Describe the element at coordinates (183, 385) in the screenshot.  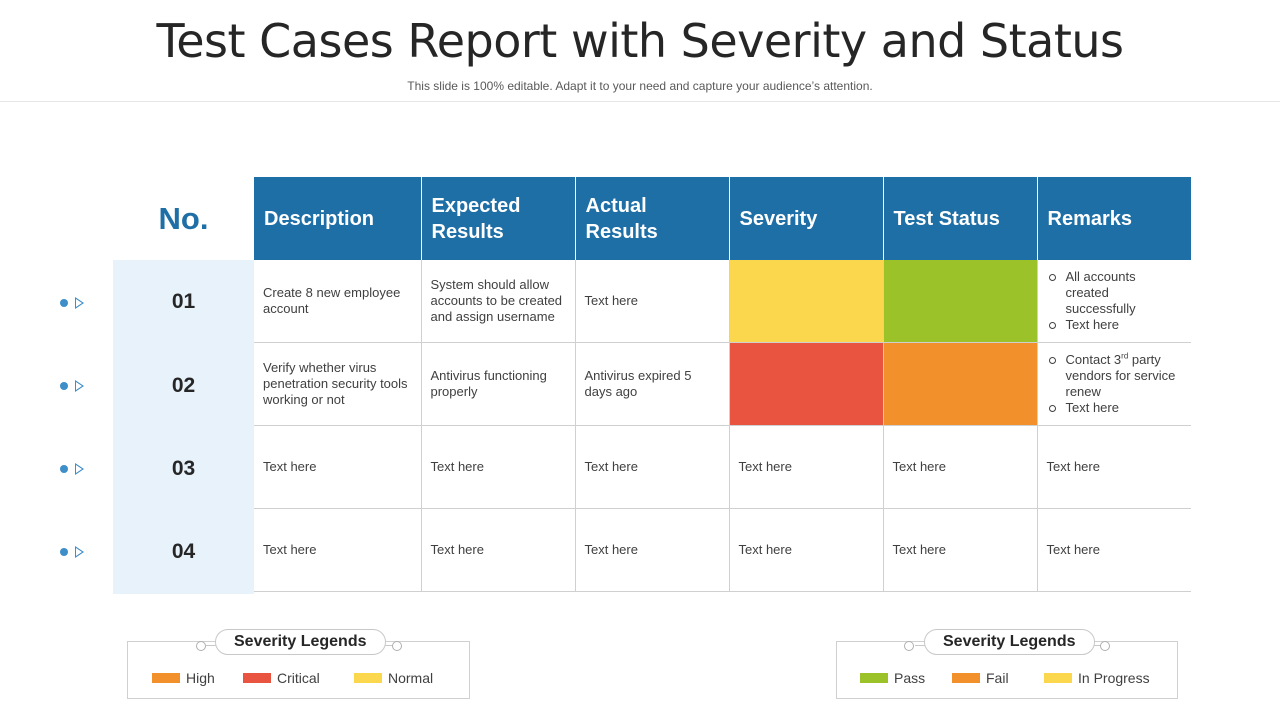
I see `row-number: 02` at that location.